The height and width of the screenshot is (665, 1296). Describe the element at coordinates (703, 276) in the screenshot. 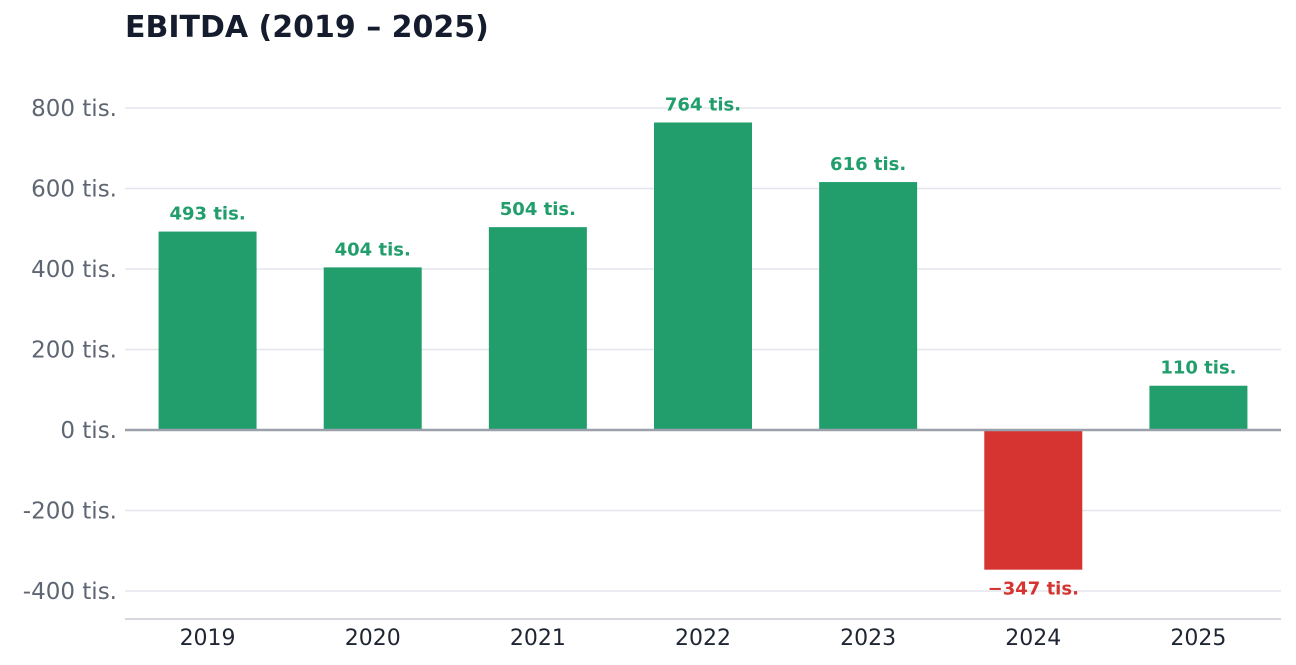

I see `bar-2022` at that location.